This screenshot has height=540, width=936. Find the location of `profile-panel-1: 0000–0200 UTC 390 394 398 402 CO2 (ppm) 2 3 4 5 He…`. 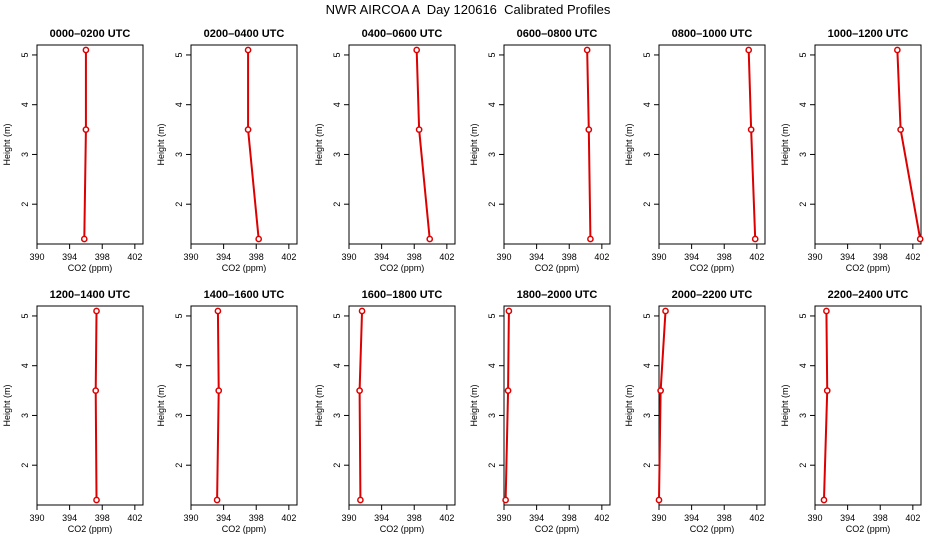

profile-panel-1: 0000–0200 UTC 390 394 398 402 CO2 (ppm) 2 3 4 5 He… is located at coordinates (73, 150).